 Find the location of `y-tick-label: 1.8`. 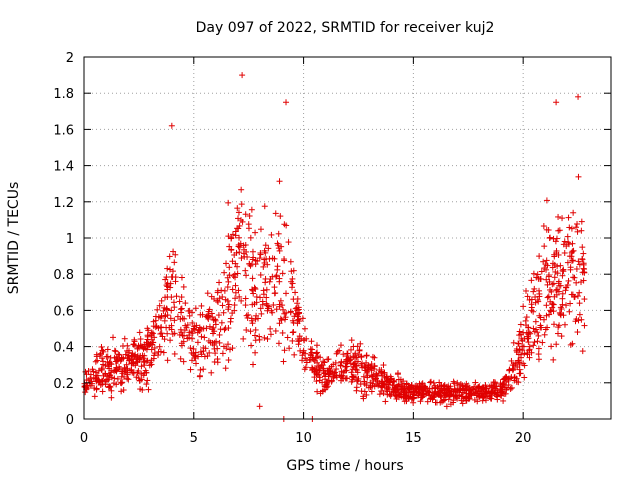

y-tick-label: 1.8 is located at coordinates (63, 94).